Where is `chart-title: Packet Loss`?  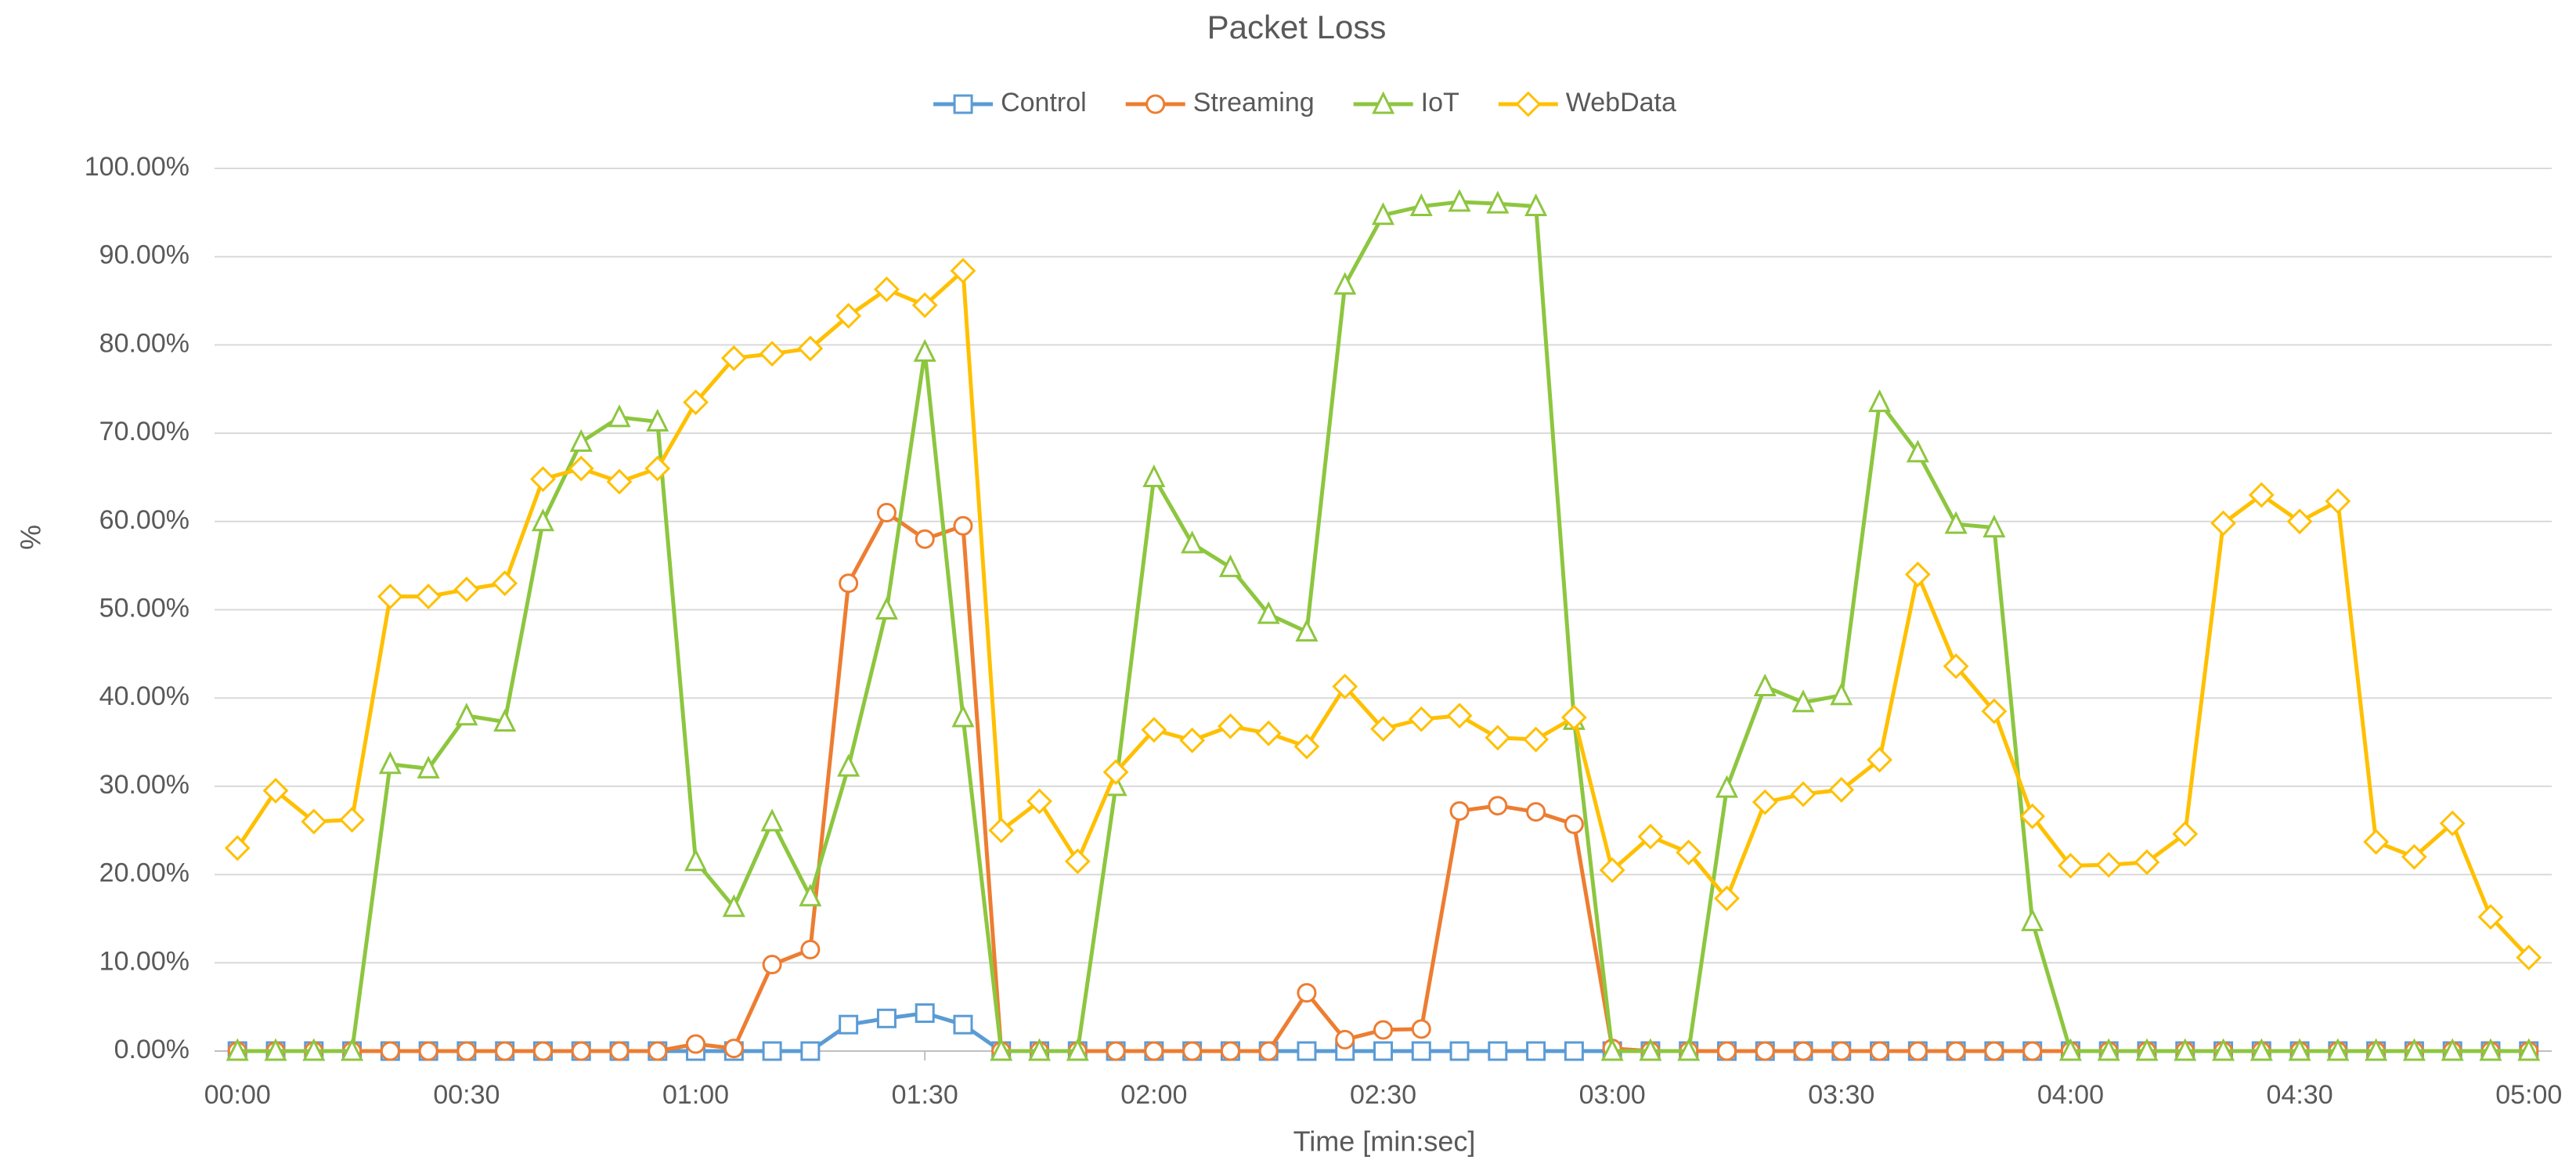 chart-title: Packet Loss is located at coordinates (1297, 27).